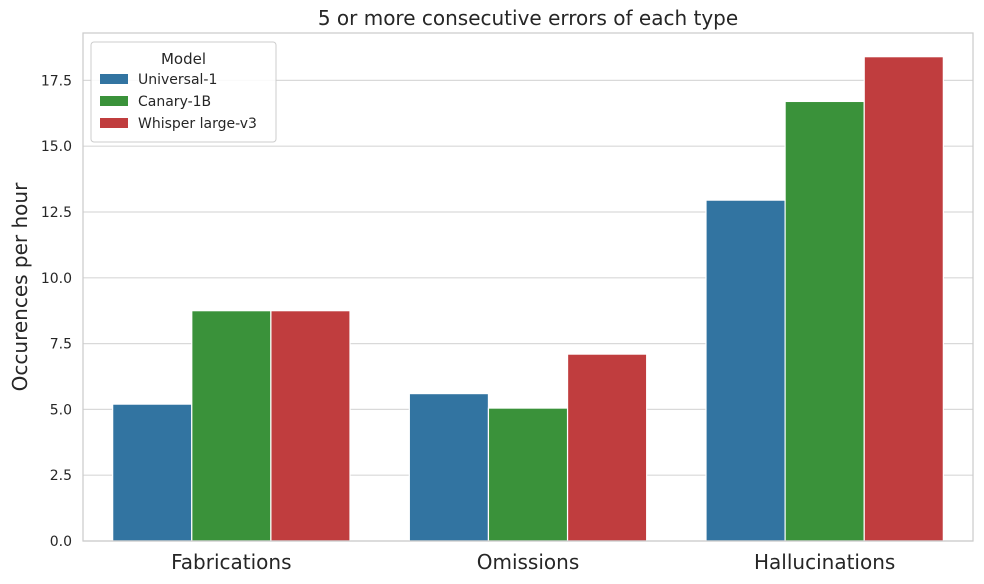 The image size is (984, 584). I want to click on bar-fabrications-canary-1b, so click(231, 426).